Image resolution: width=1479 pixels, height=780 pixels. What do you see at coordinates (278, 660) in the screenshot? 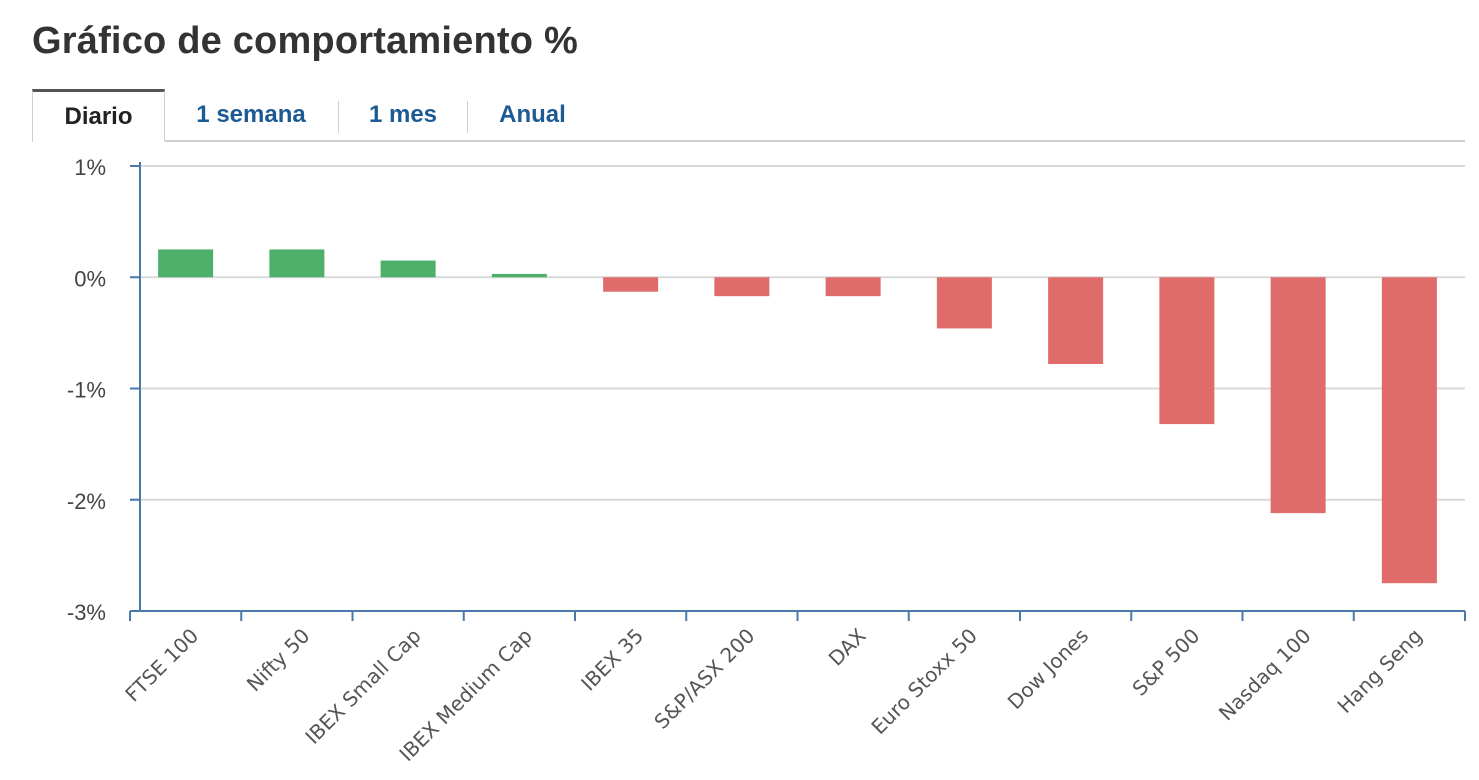
I see `x-tick-label: Nifty 50` at bounding box center [278, 660].